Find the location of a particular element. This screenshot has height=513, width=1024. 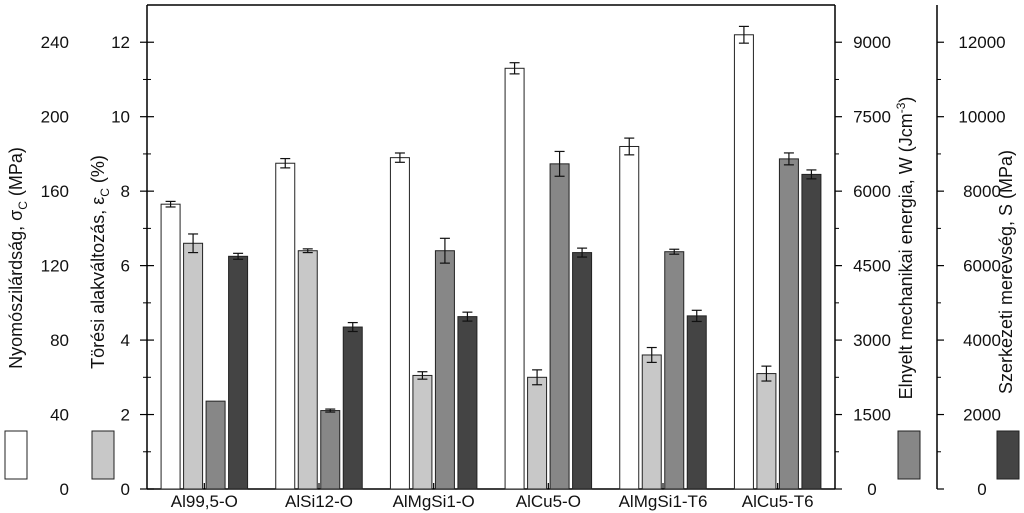

y2-tick-label: 4 is located at coordinates (125, 340).